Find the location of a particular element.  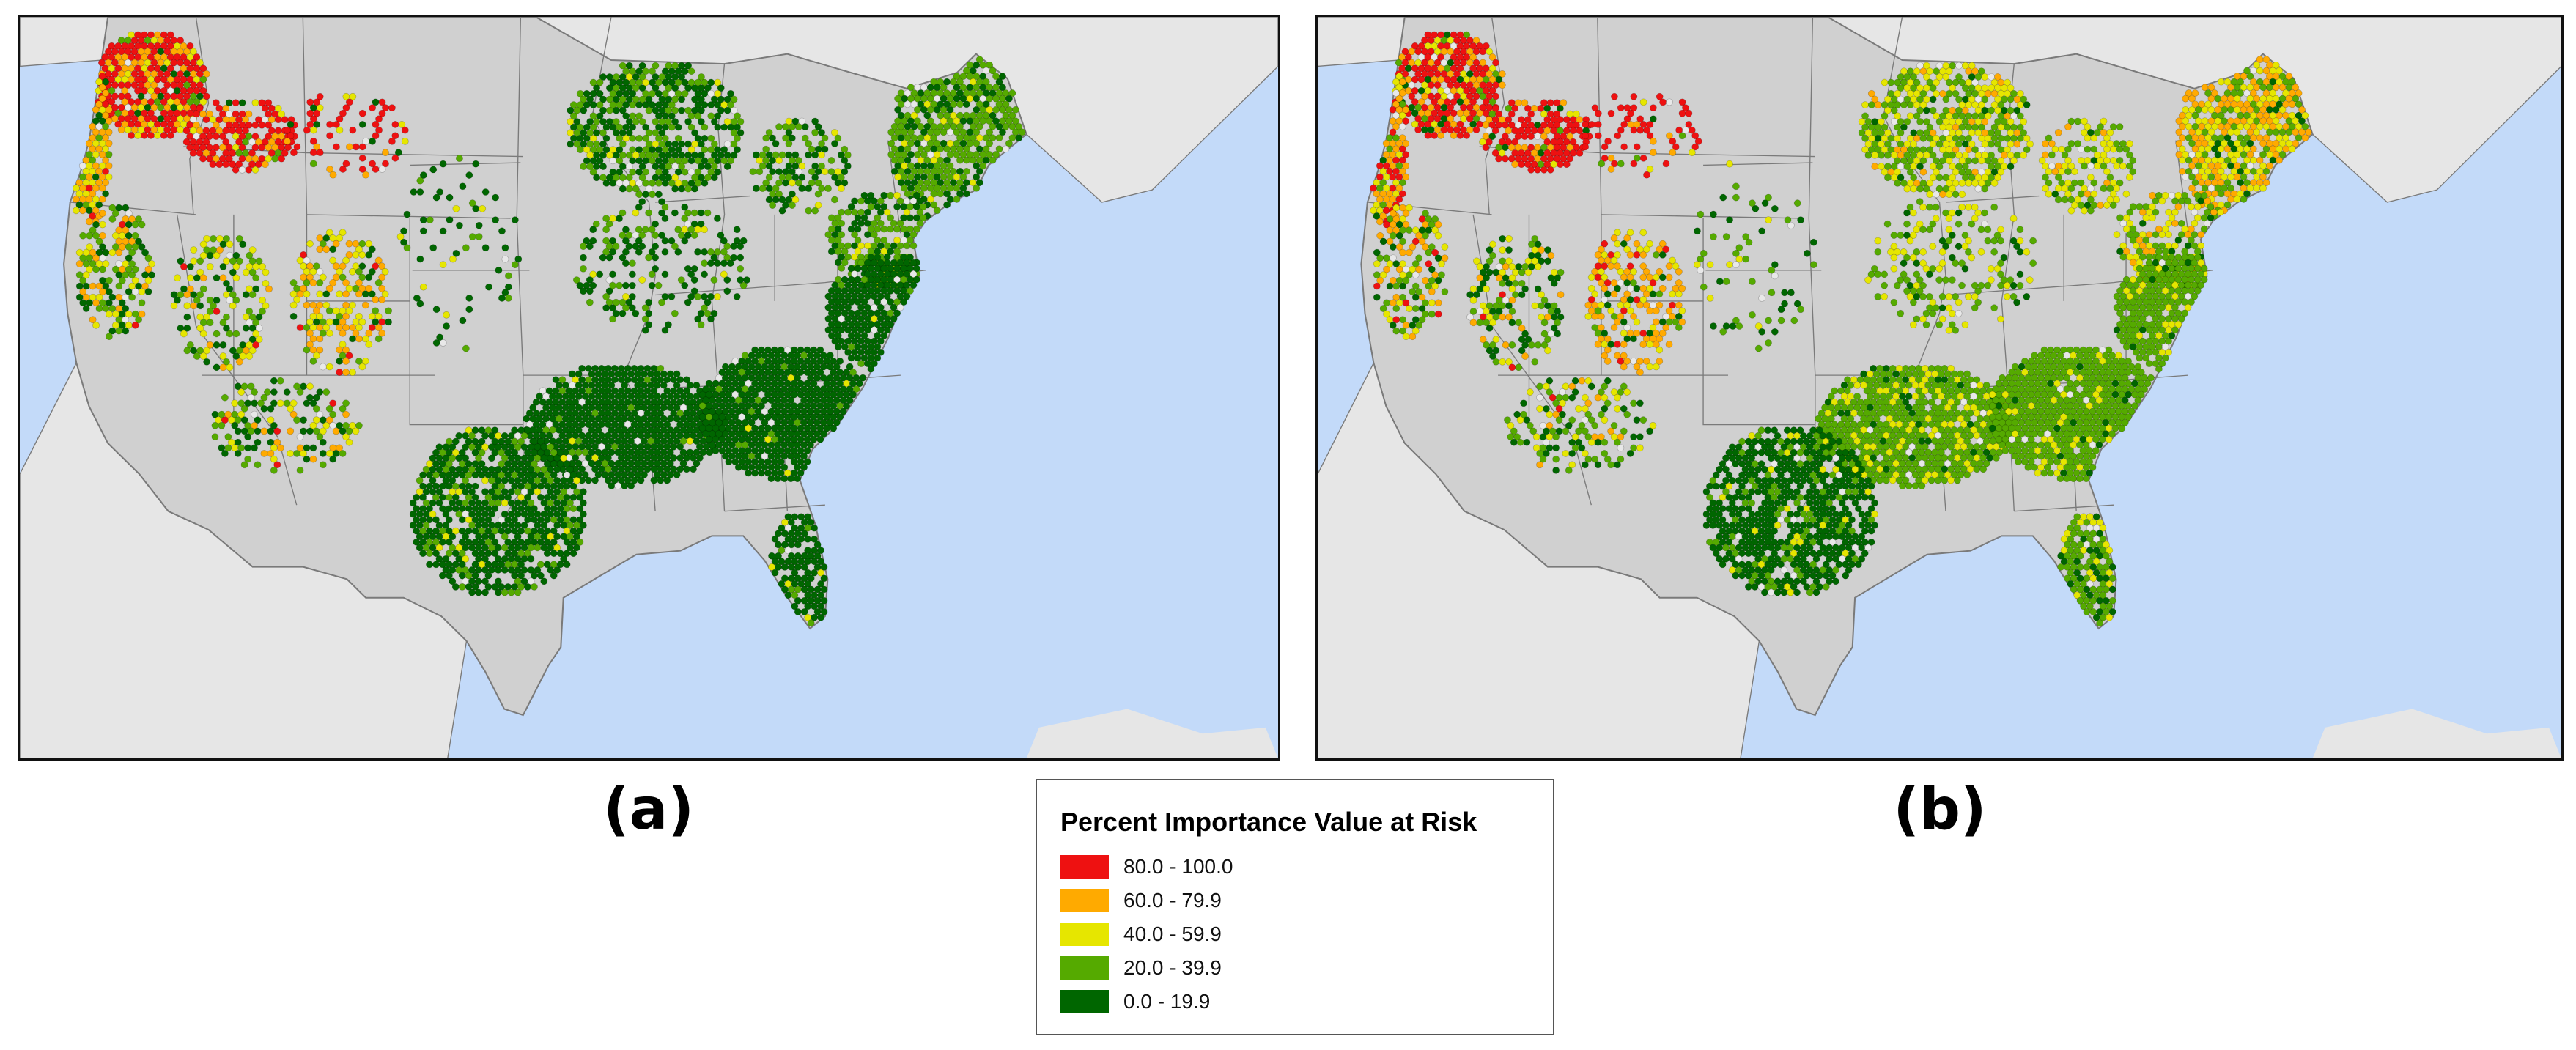

state-boundary is located at coordinates (237, 360).